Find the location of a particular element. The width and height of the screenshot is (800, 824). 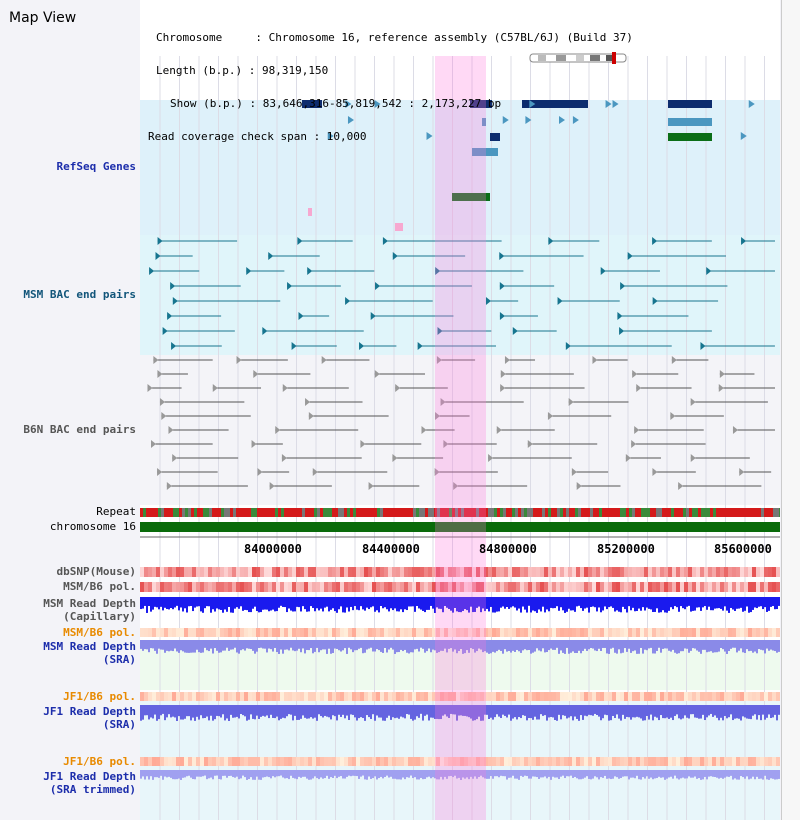

chromosome-ideogram is located at coordinates (579, 58).